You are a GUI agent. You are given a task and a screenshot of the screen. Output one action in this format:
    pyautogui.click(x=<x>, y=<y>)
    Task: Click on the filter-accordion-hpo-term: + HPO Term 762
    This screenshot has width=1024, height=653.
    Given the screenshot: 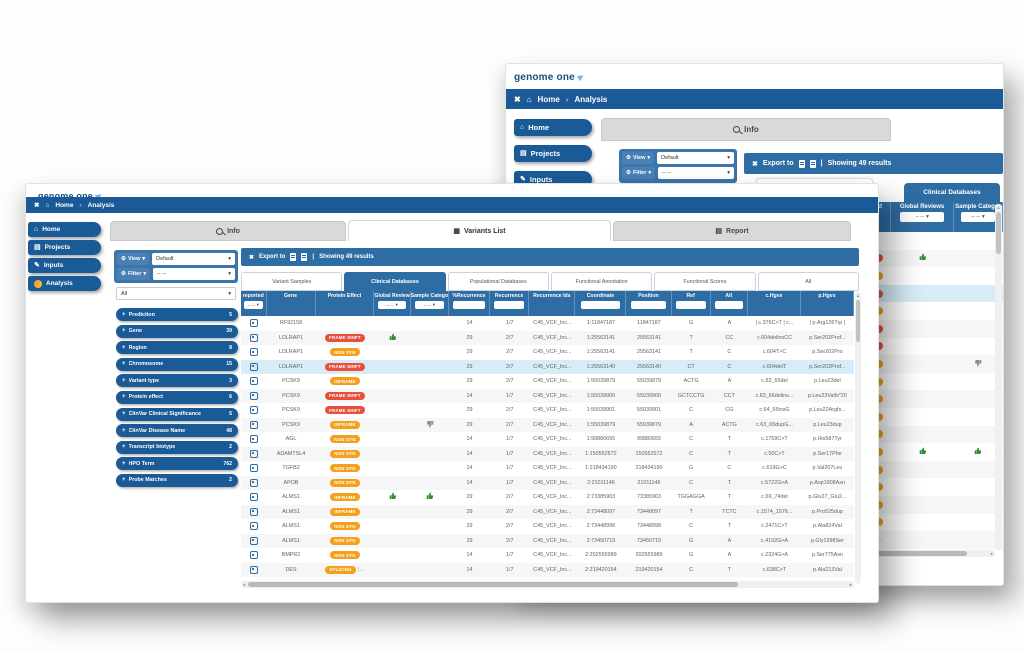 What is the action you would take?
    pyautogui.click(x=177, y=464)
    